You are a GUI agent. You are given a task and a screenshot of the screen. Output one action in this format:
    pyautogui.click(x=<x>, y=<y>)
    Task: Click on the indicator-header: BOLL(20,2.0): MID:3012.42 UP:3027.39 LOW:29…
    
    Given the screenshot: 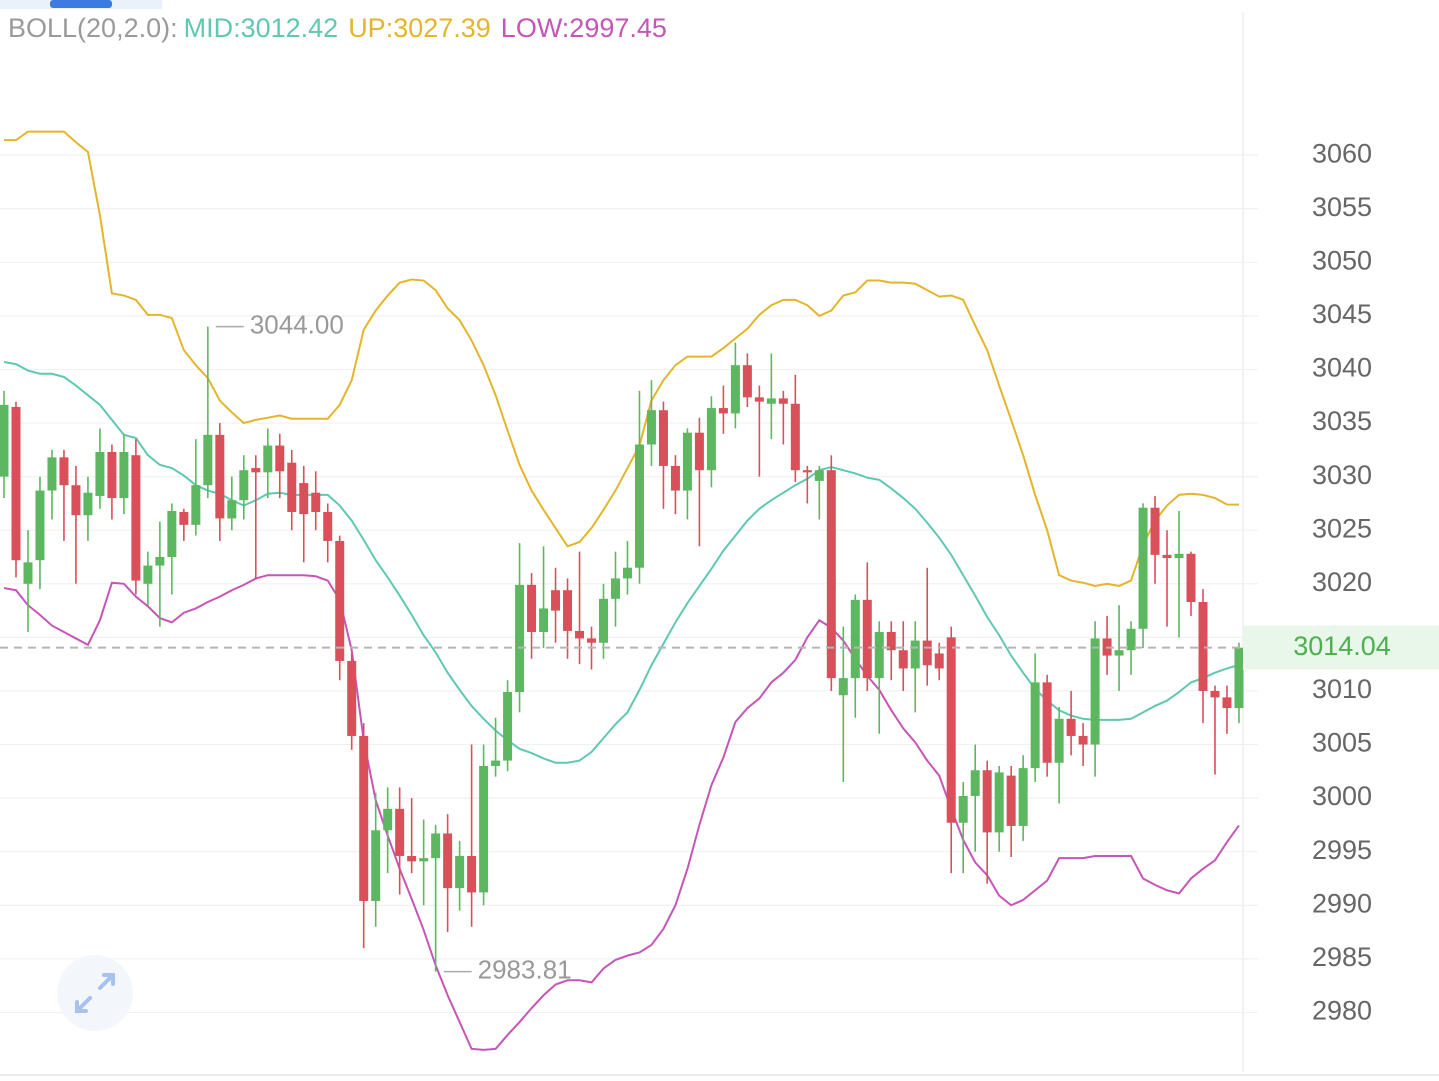 What is the action you would take?
    pyautogui.click(x=337, y=28)
    